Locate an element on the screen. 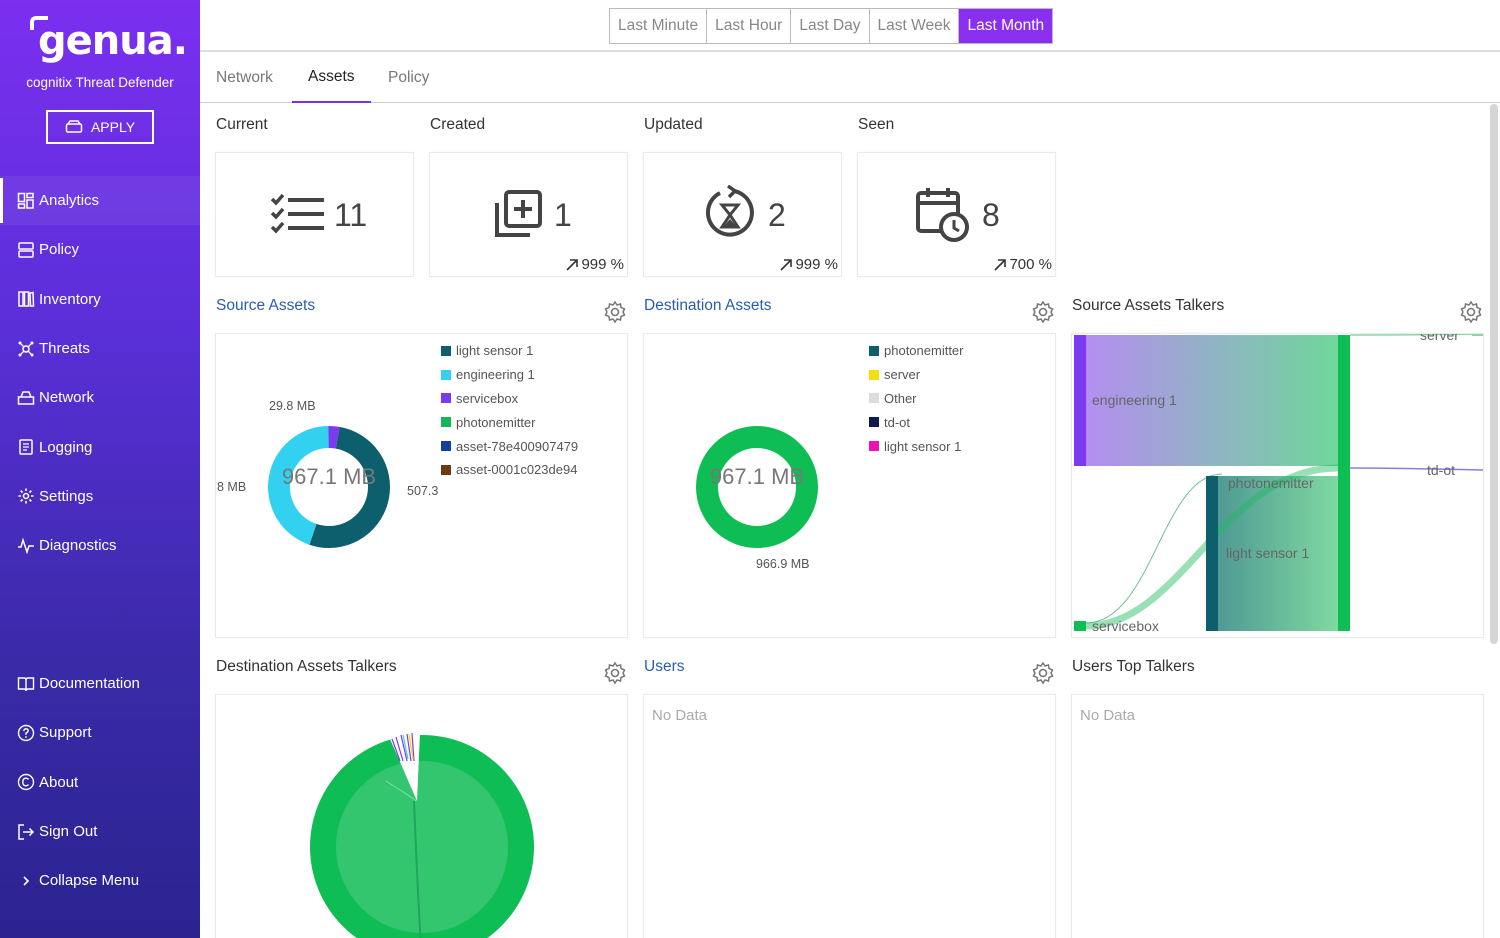 The width and height of the screenshot is (1500, 938). flow-servicebox-photonemitter is located at coordinates (1212, 547).